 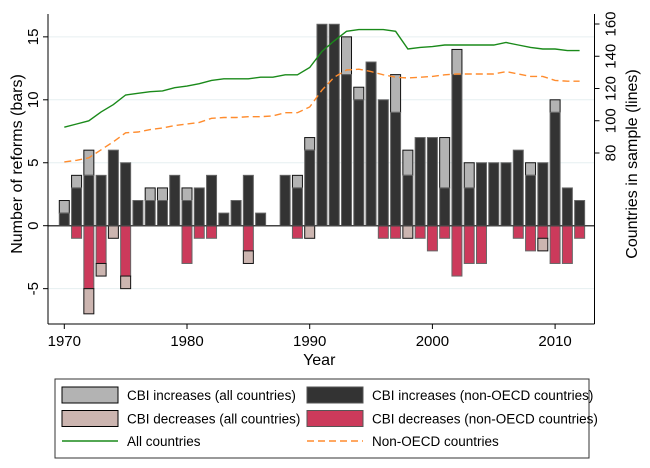 I want to click on y2-tick-label: 120, so click(x=611, y=88).